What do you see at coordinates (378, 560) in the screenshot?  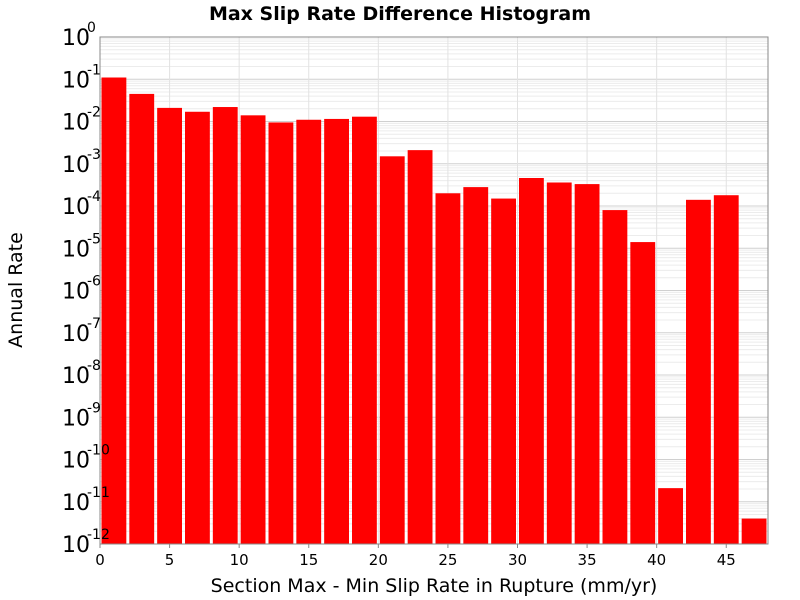 I see `x-tick-label: 20` at bounding box center [378, 560].